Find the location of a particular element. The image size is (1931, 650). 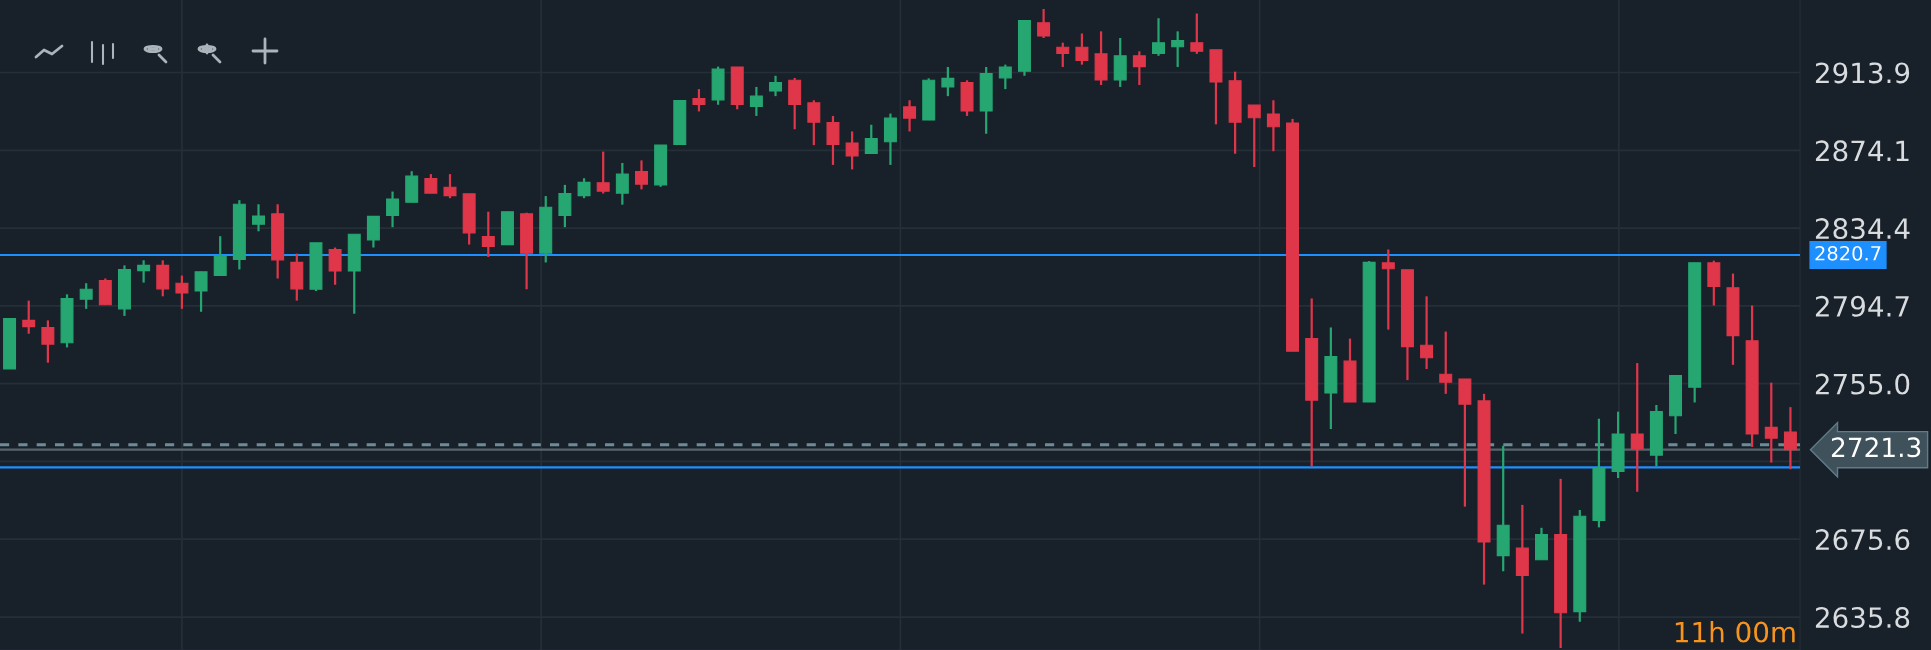

ref-line-label: 2820.7 is located at coordinates (1848, 253).